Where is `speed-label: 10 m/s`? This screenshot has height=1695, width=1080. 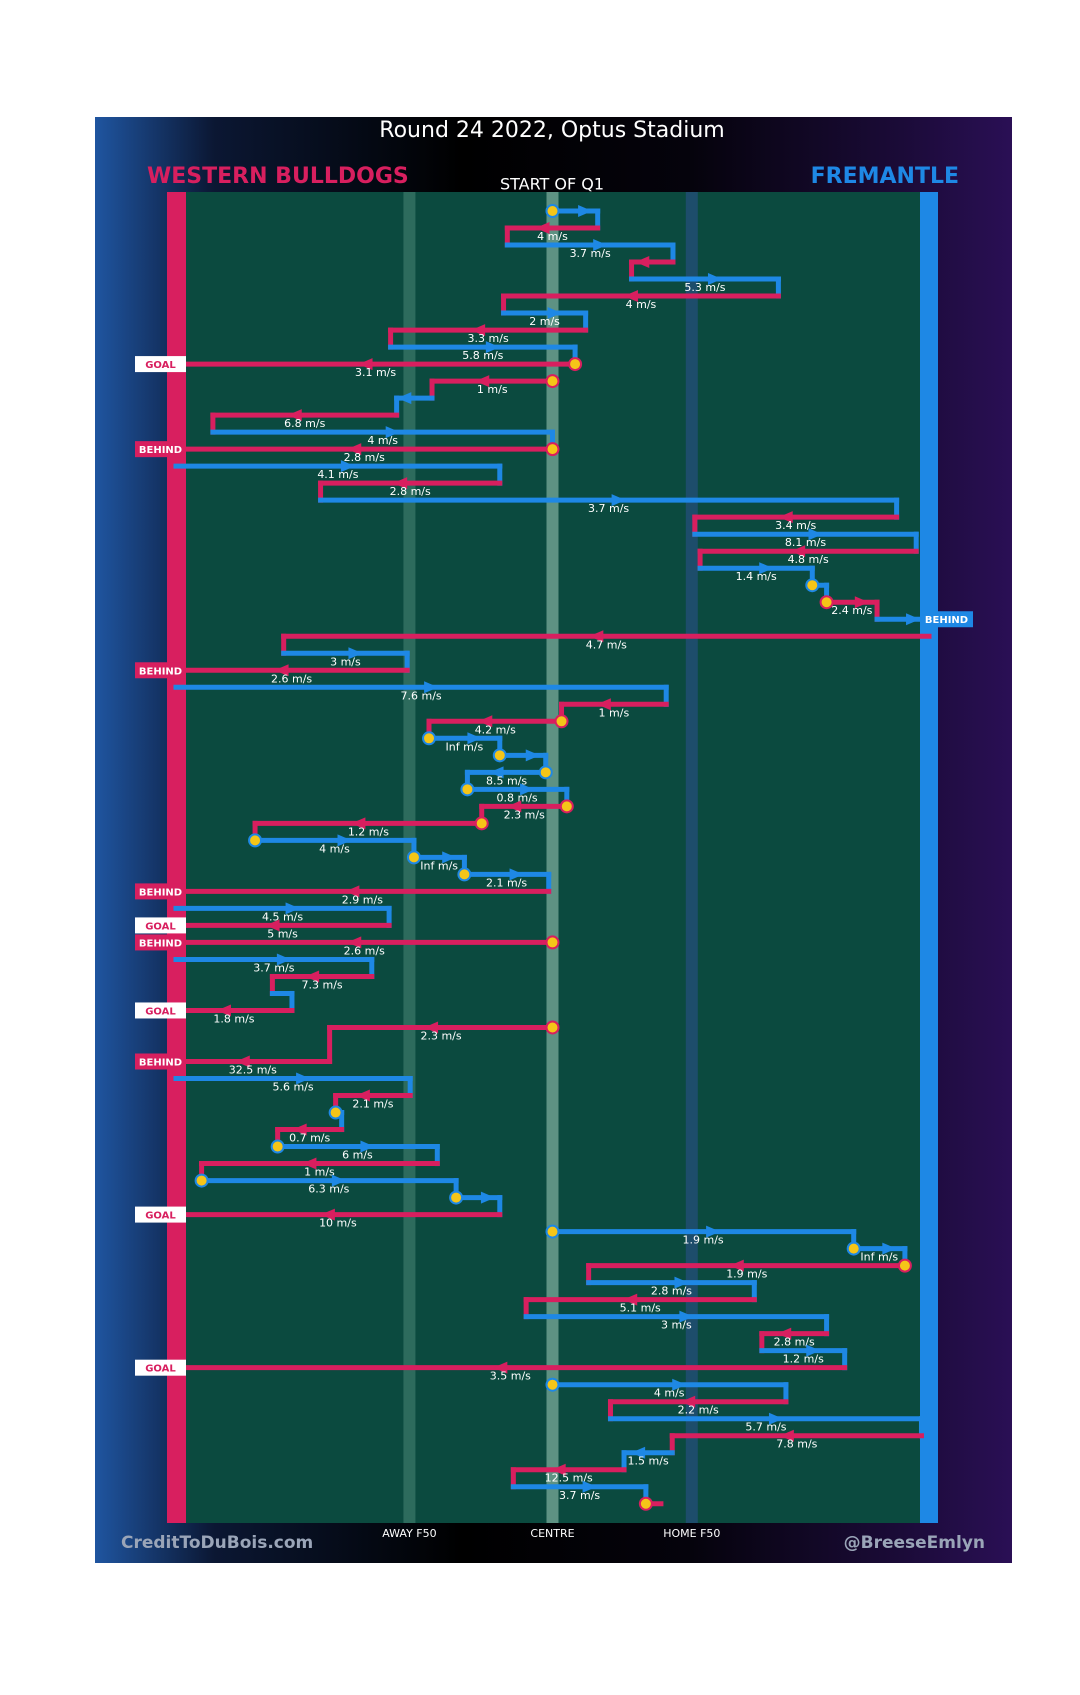
speed-label: 10 m/s is located at coordinates (338, 1223).